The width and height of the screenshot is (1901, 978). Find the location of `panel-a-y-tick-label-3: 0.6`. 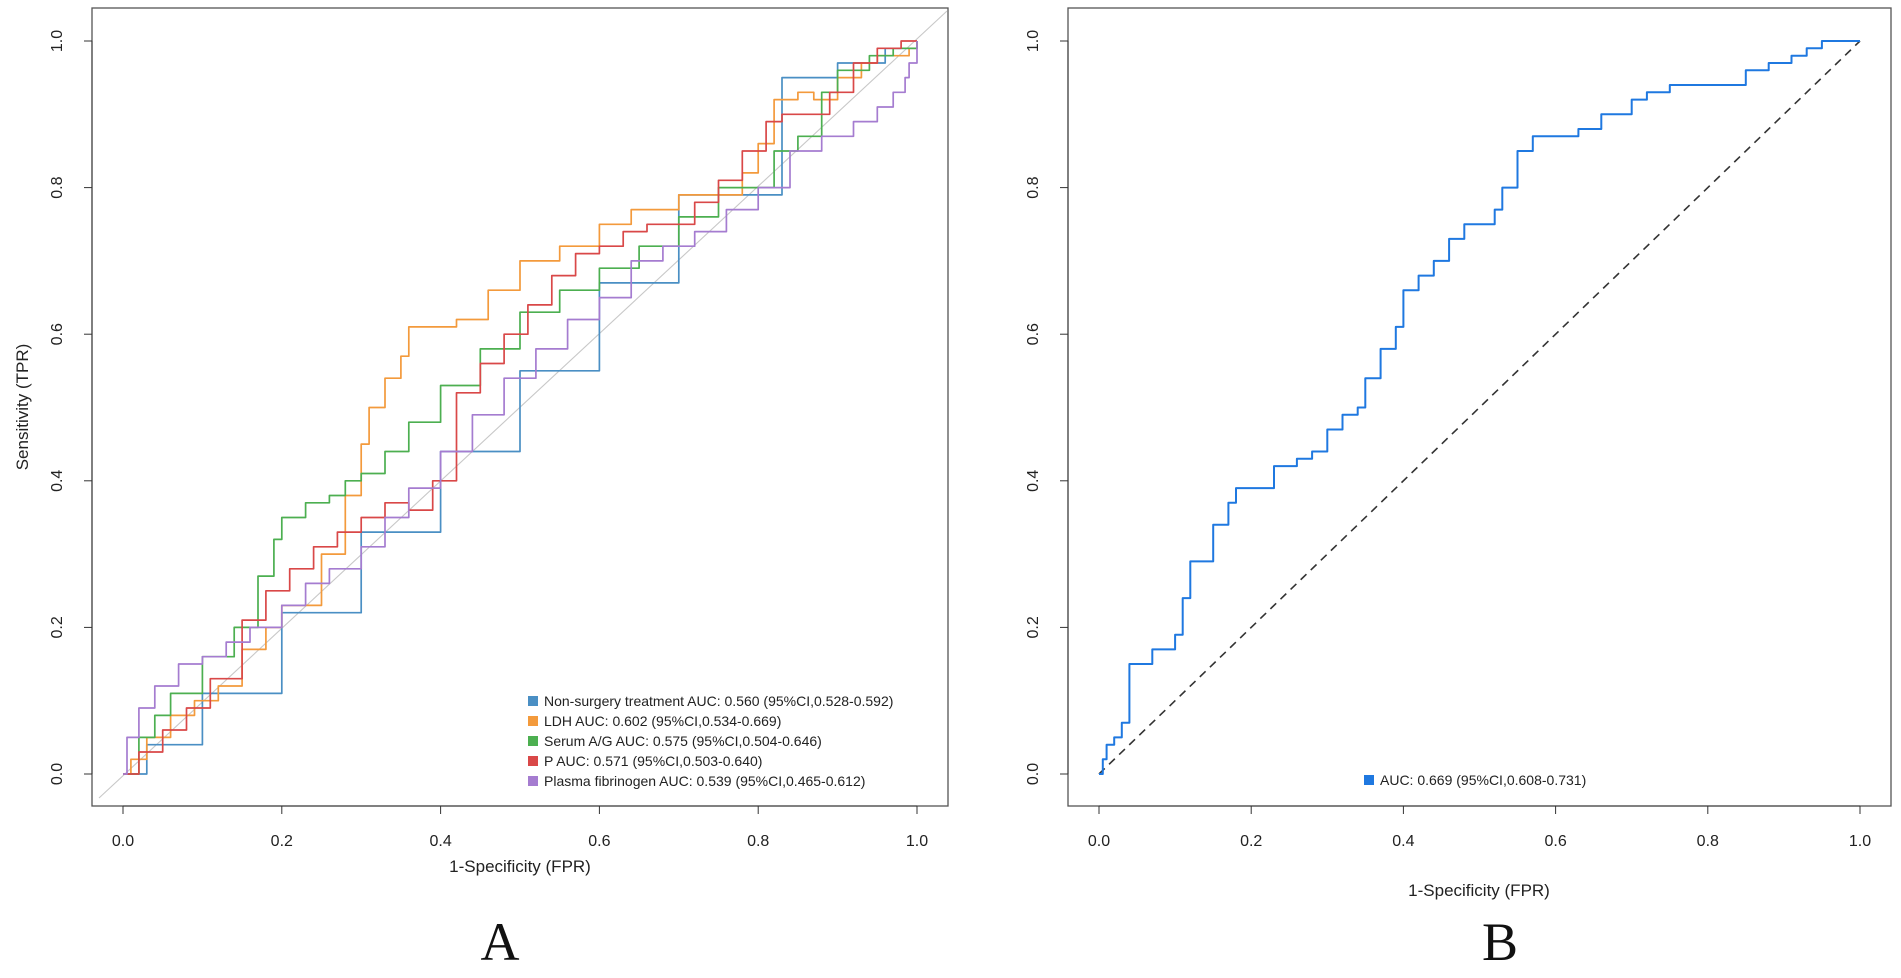

panel-a-y-tick-label-3: 0.6 is located at coordinates (57, 334).